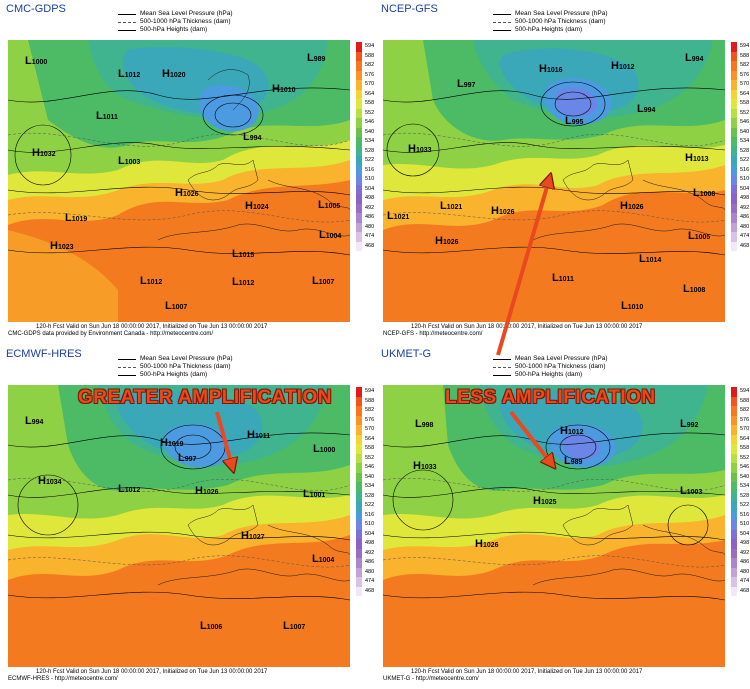  Describe the element at coordinates (370, 141) in the screenshot. I see `colorbar-label: 534` at that location.